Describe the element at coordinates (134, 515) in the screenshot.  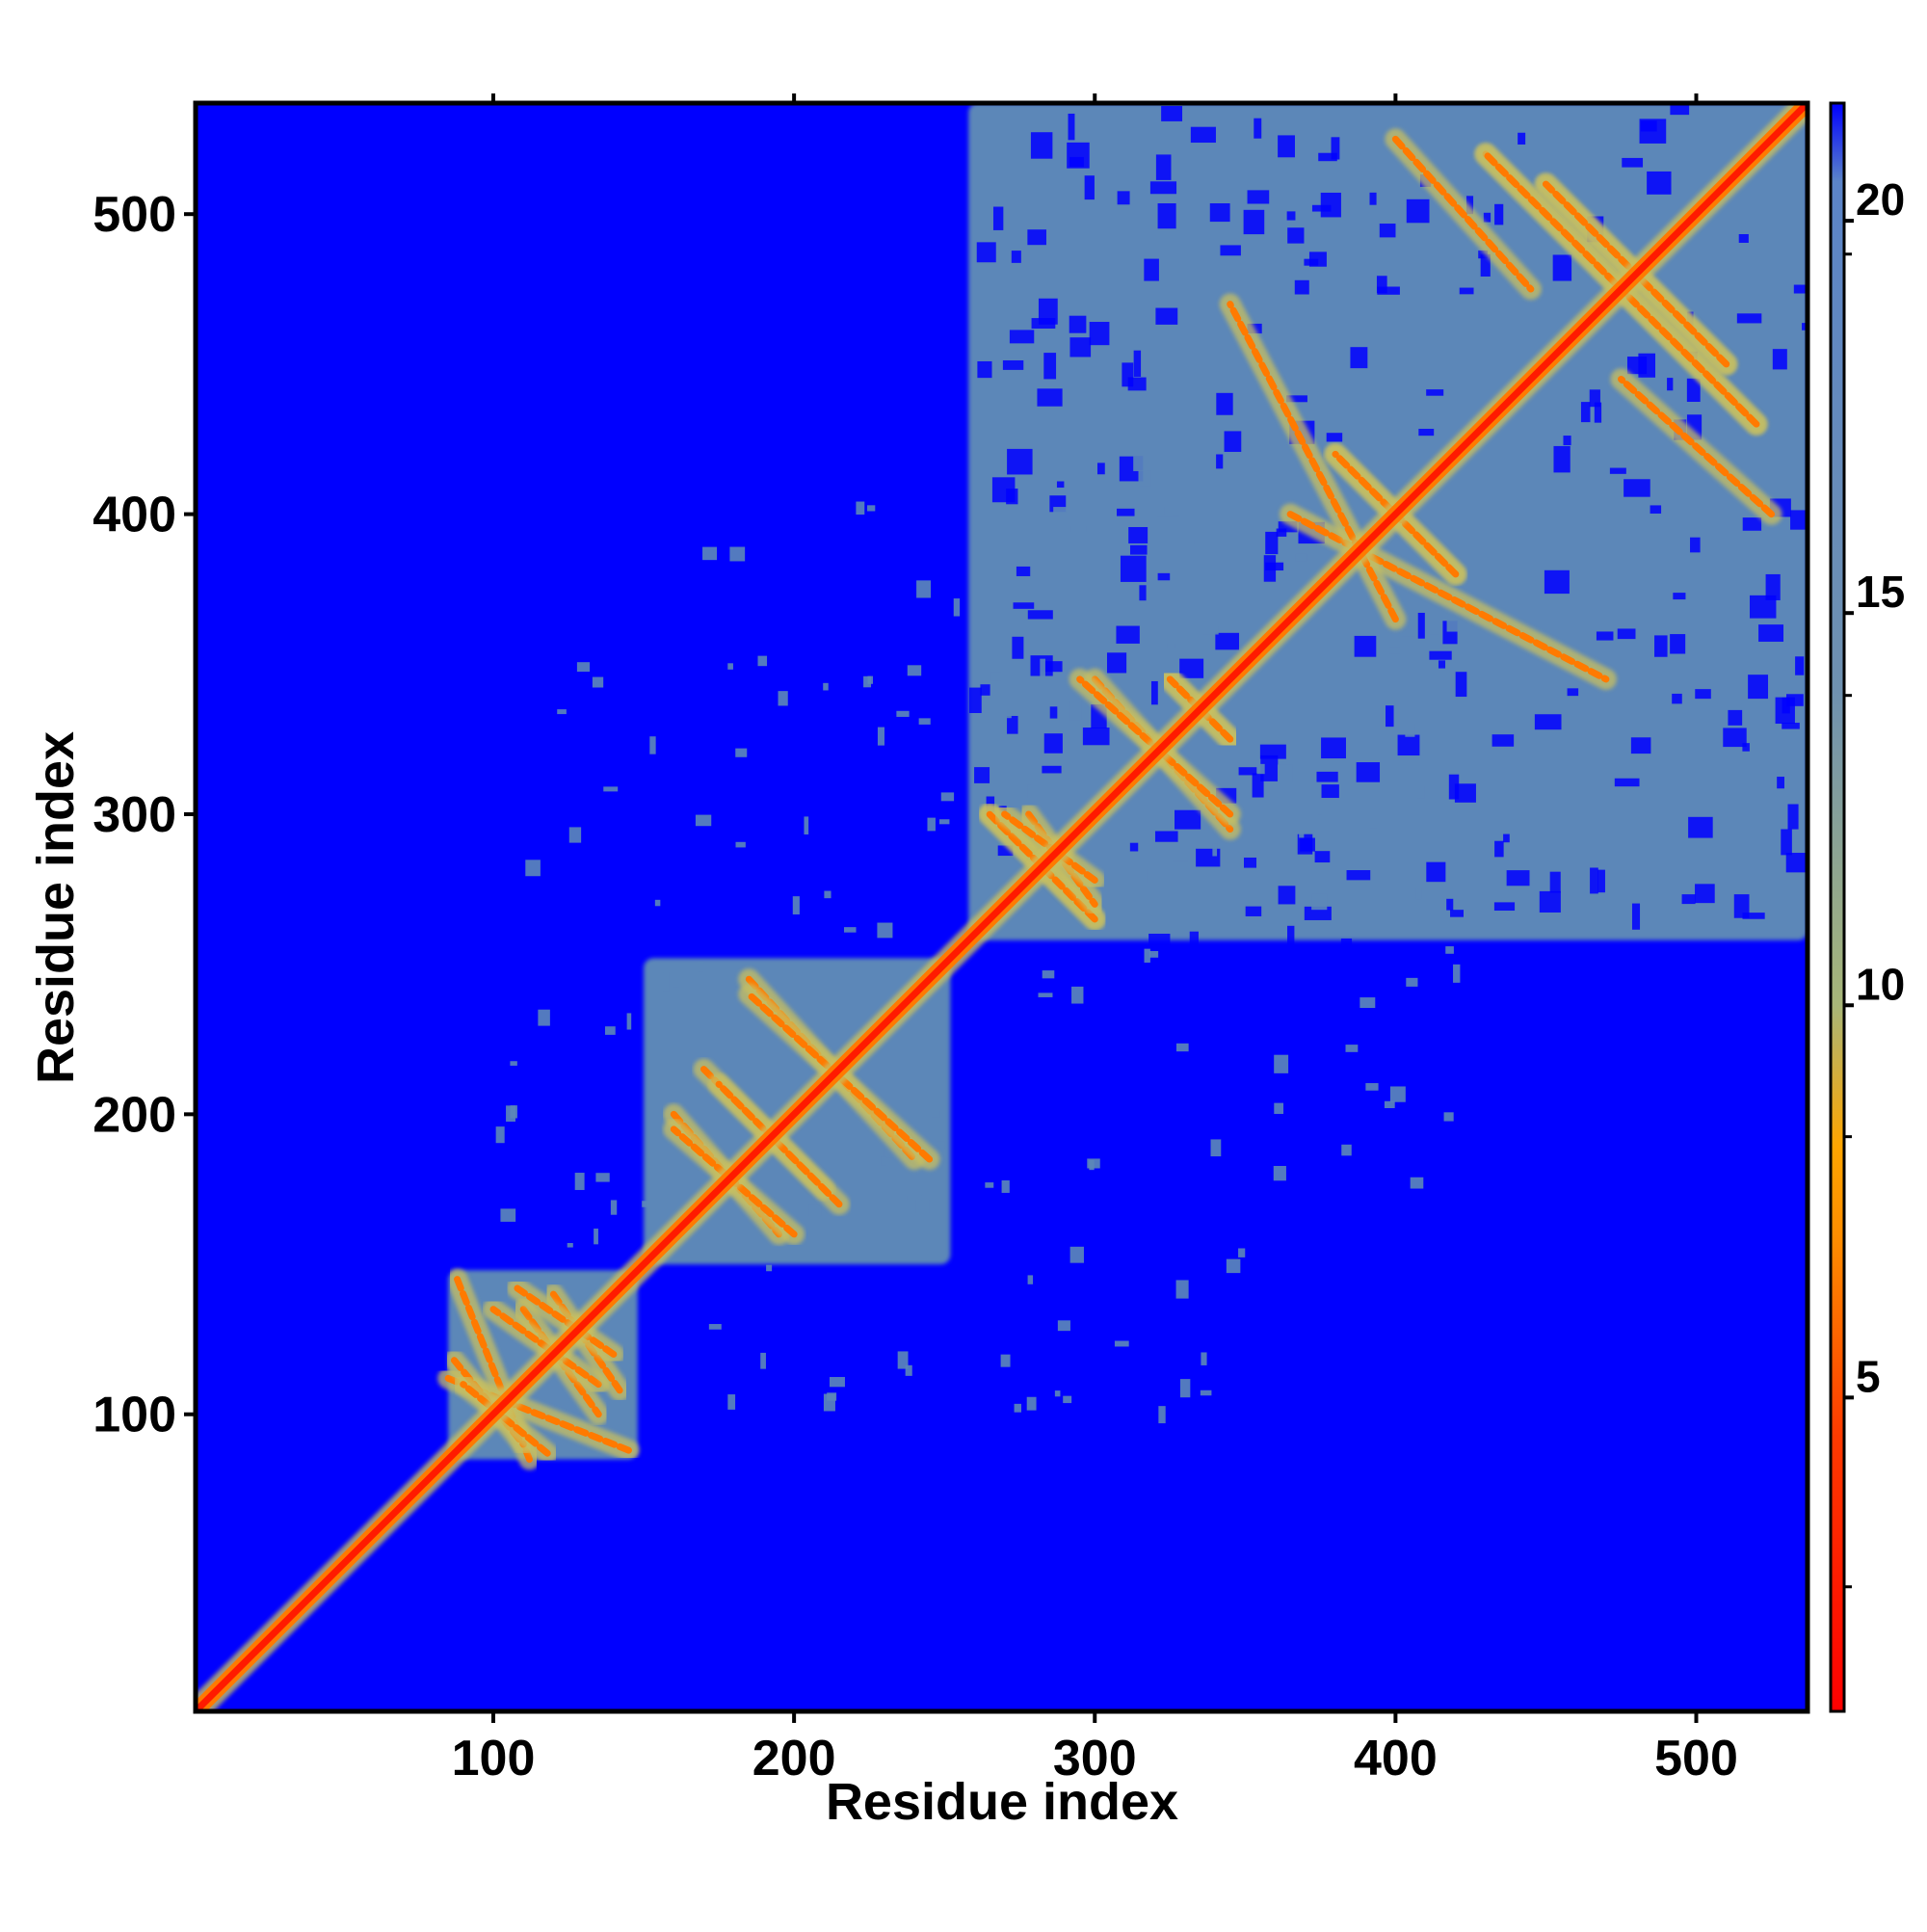
I see `y-tick-label: 400` at that location.